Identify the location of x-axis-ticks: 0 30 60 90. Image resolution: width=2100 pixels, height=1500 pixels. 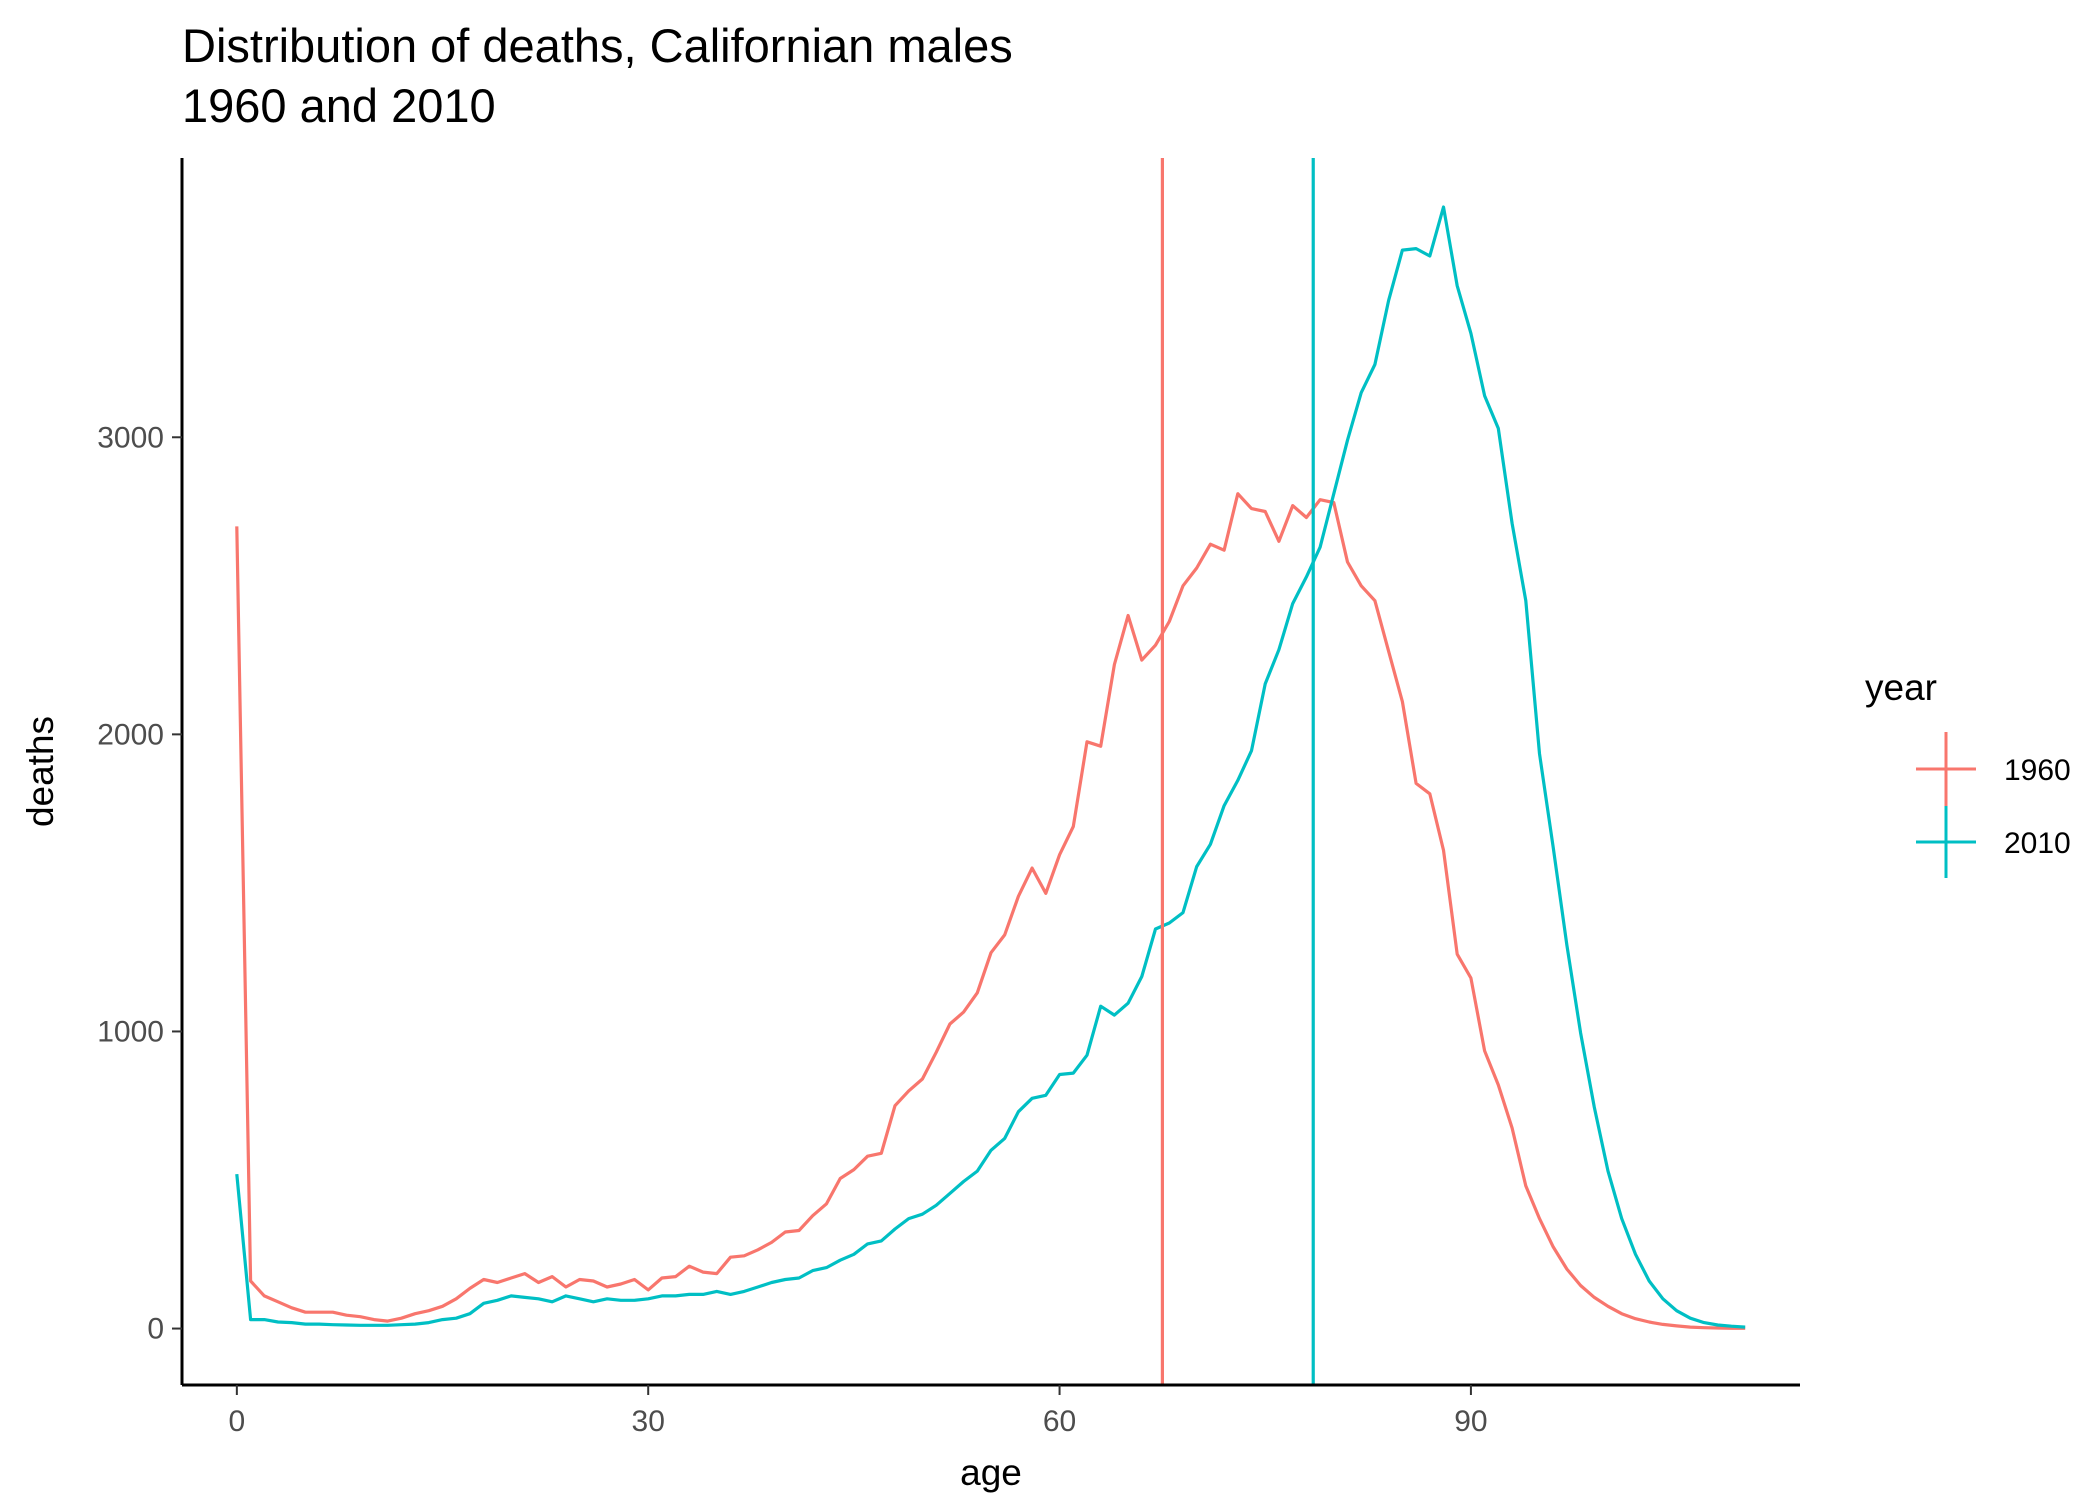
(858, 1411).